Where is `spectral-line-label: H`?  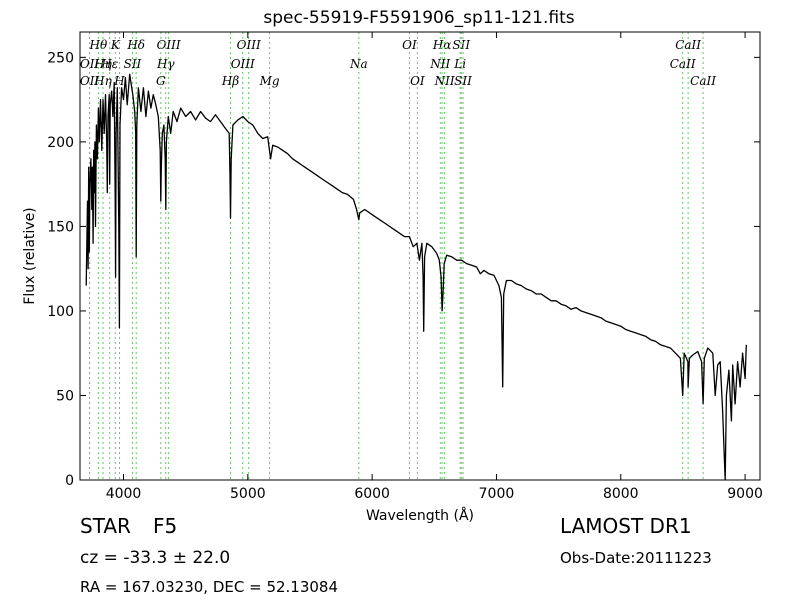 spectral-line-label: H is located at coordinates (119, 81).